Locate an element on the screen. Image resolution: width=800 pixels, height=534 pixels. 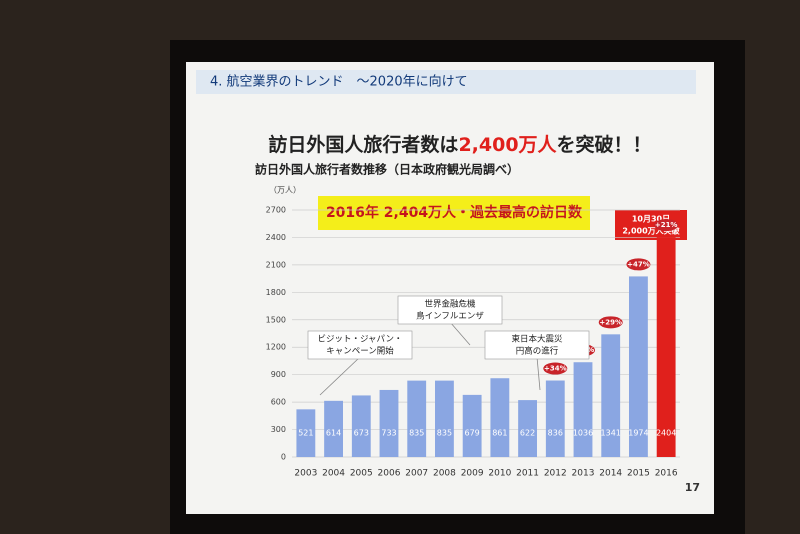
y-tick-label: 2100 is located at coordinates (276, 264).